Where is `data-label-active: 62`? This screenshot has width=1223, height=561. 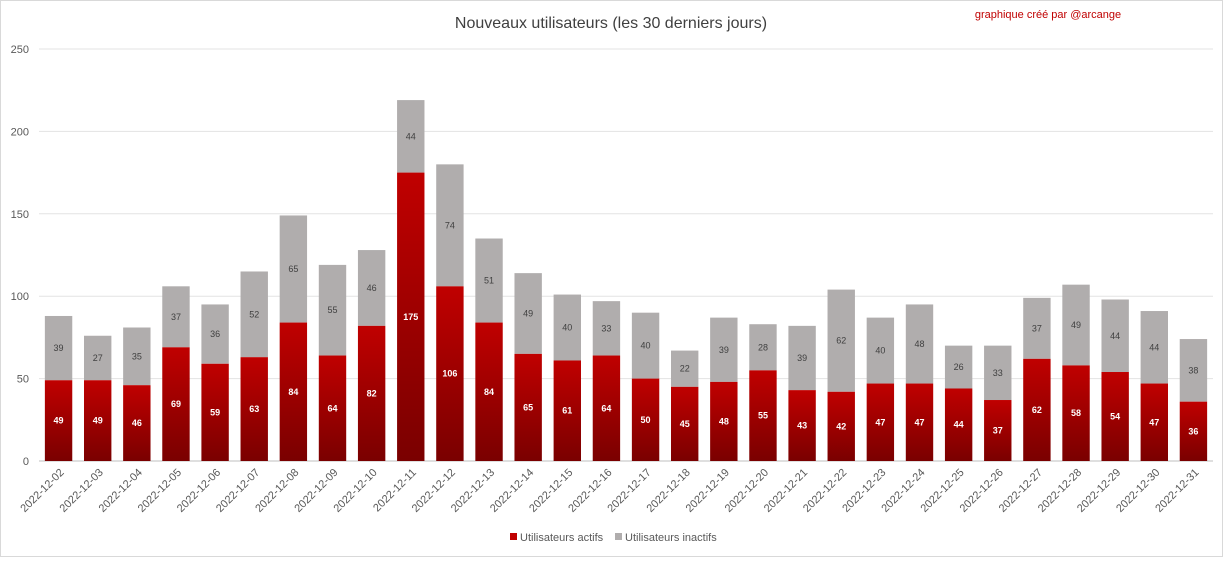
data-label-active: 62 is located at coordinates (1037, 410).